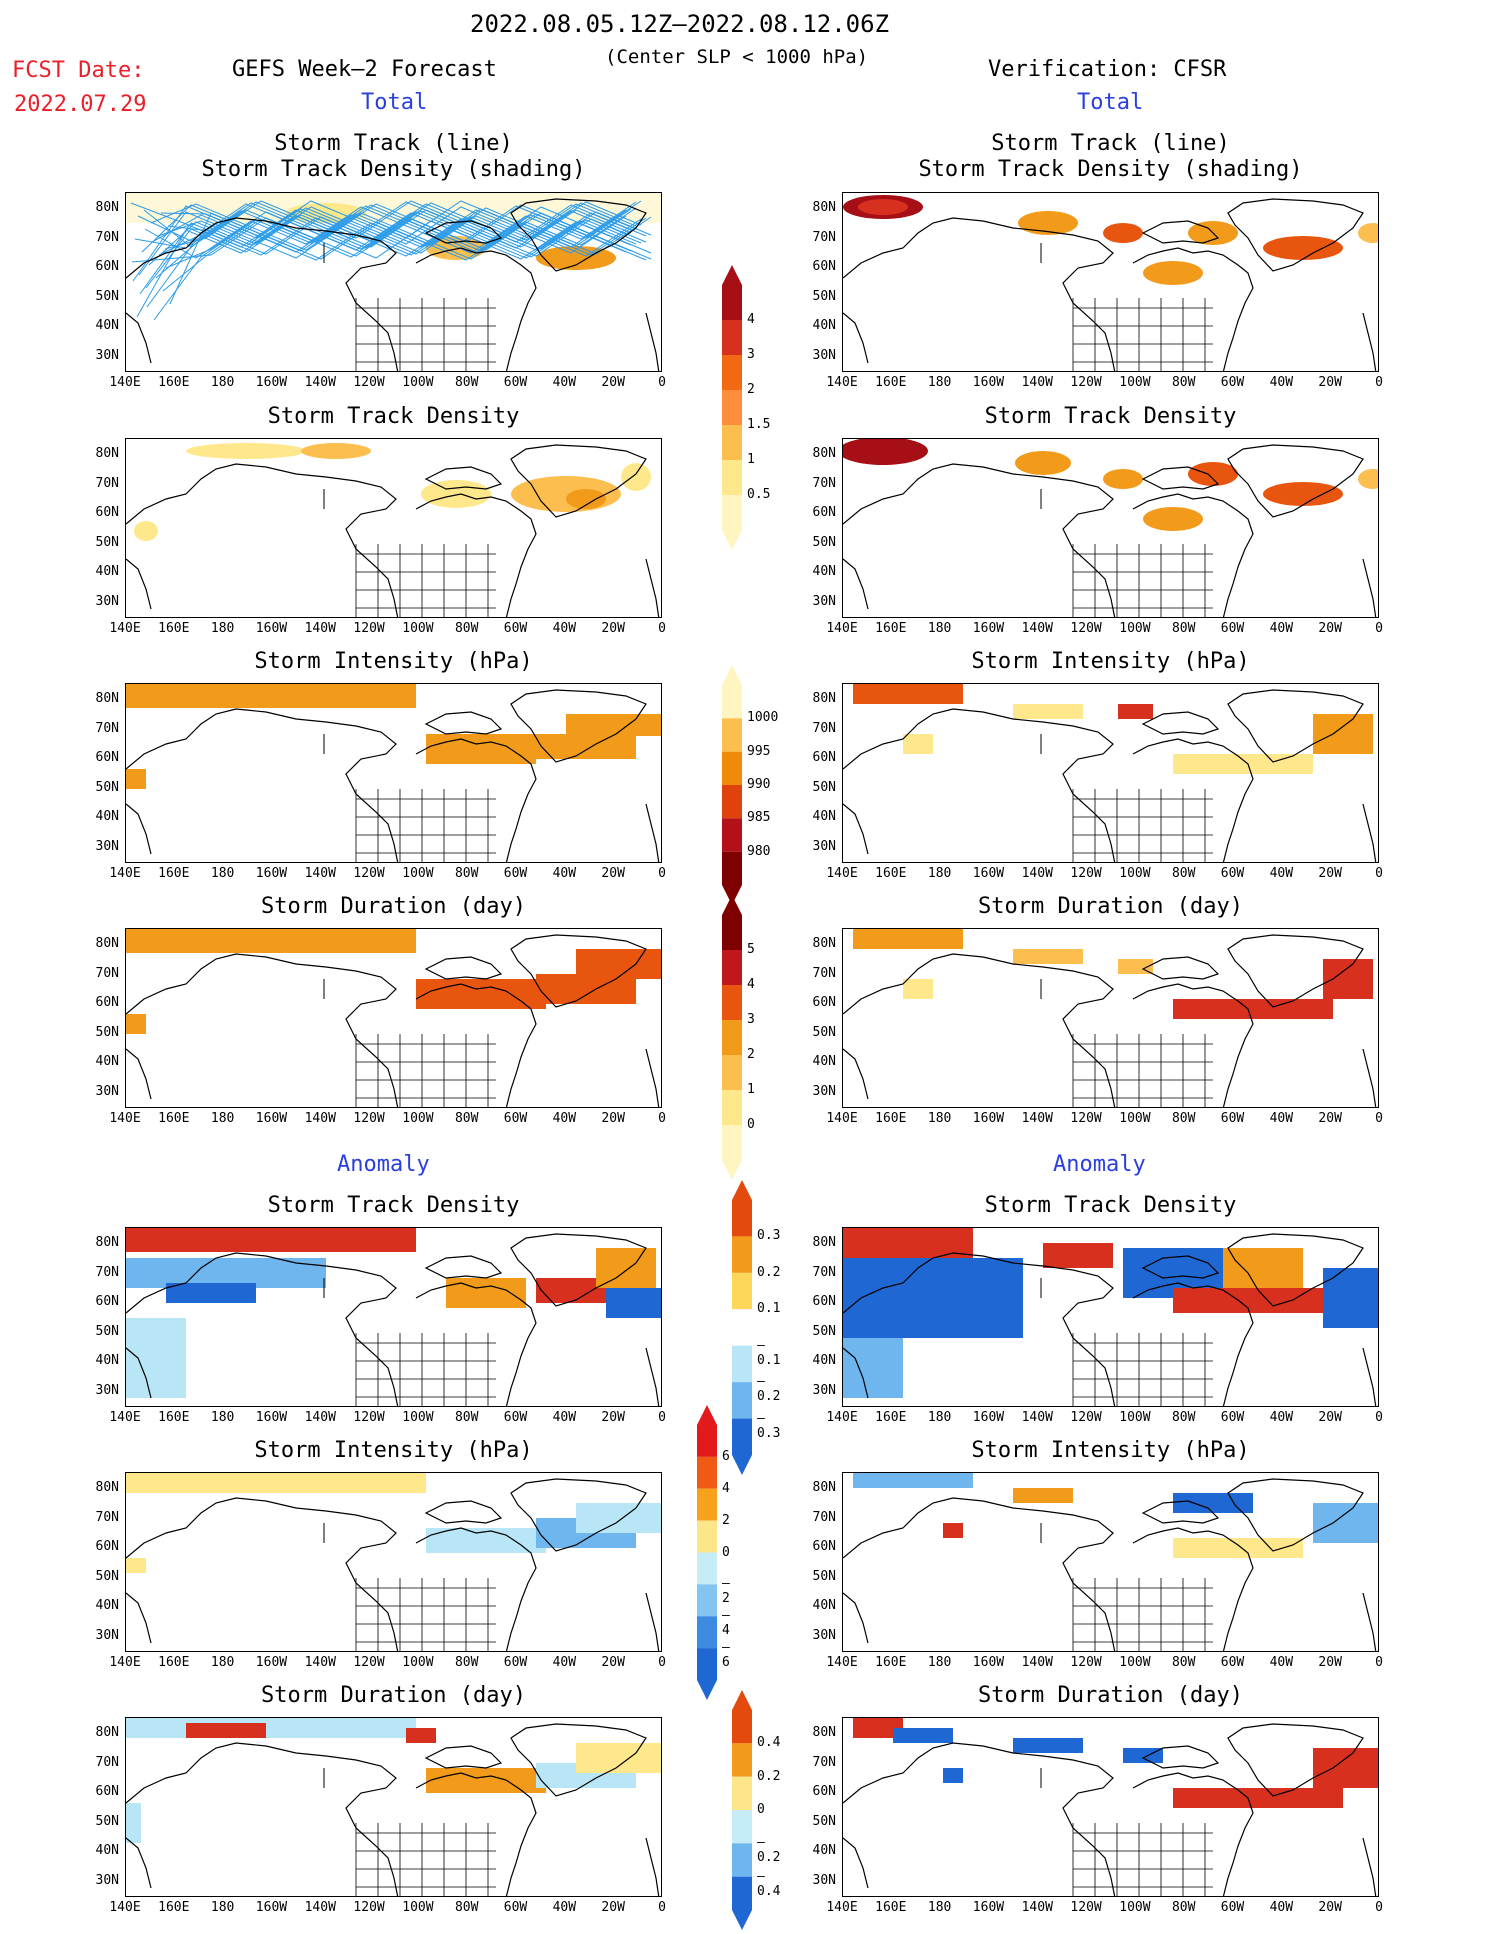 The image size is (1487, 1934). I want to click on lon-tick-label: 40W, so click(1281, 1662).